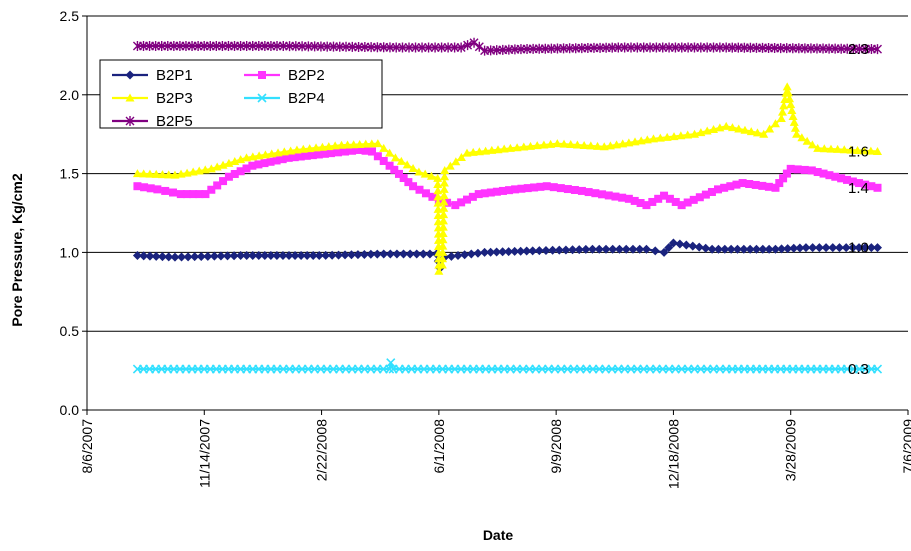  What do you see at coordinates (70, 252) in the screenshot?
I see `y-tick-label: 1.0` at bounding box center [70, 252].